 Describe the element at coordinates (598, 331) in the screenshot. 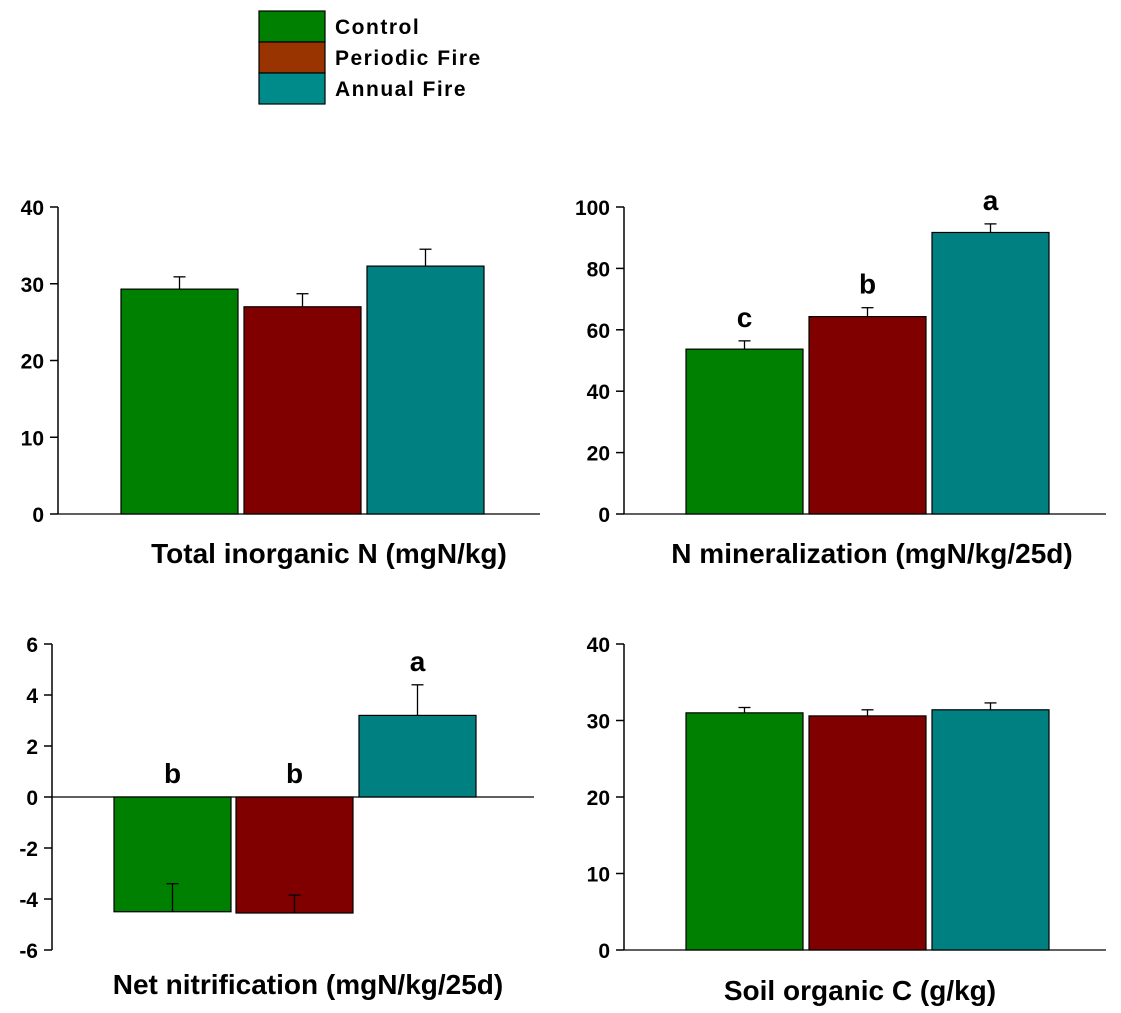

I see `y-tick-label: 60` at that location.